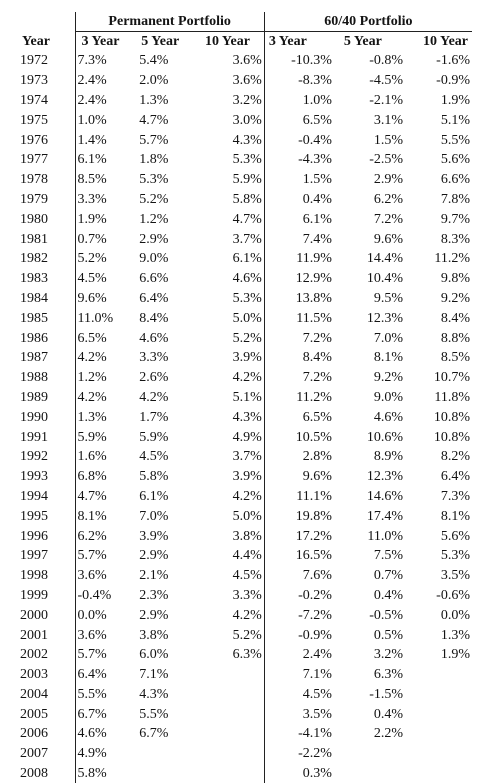 The width and height of the screenshot is (483, 783). I want to click on sixty-10-year-value: 8.3%, so click(455, 239).